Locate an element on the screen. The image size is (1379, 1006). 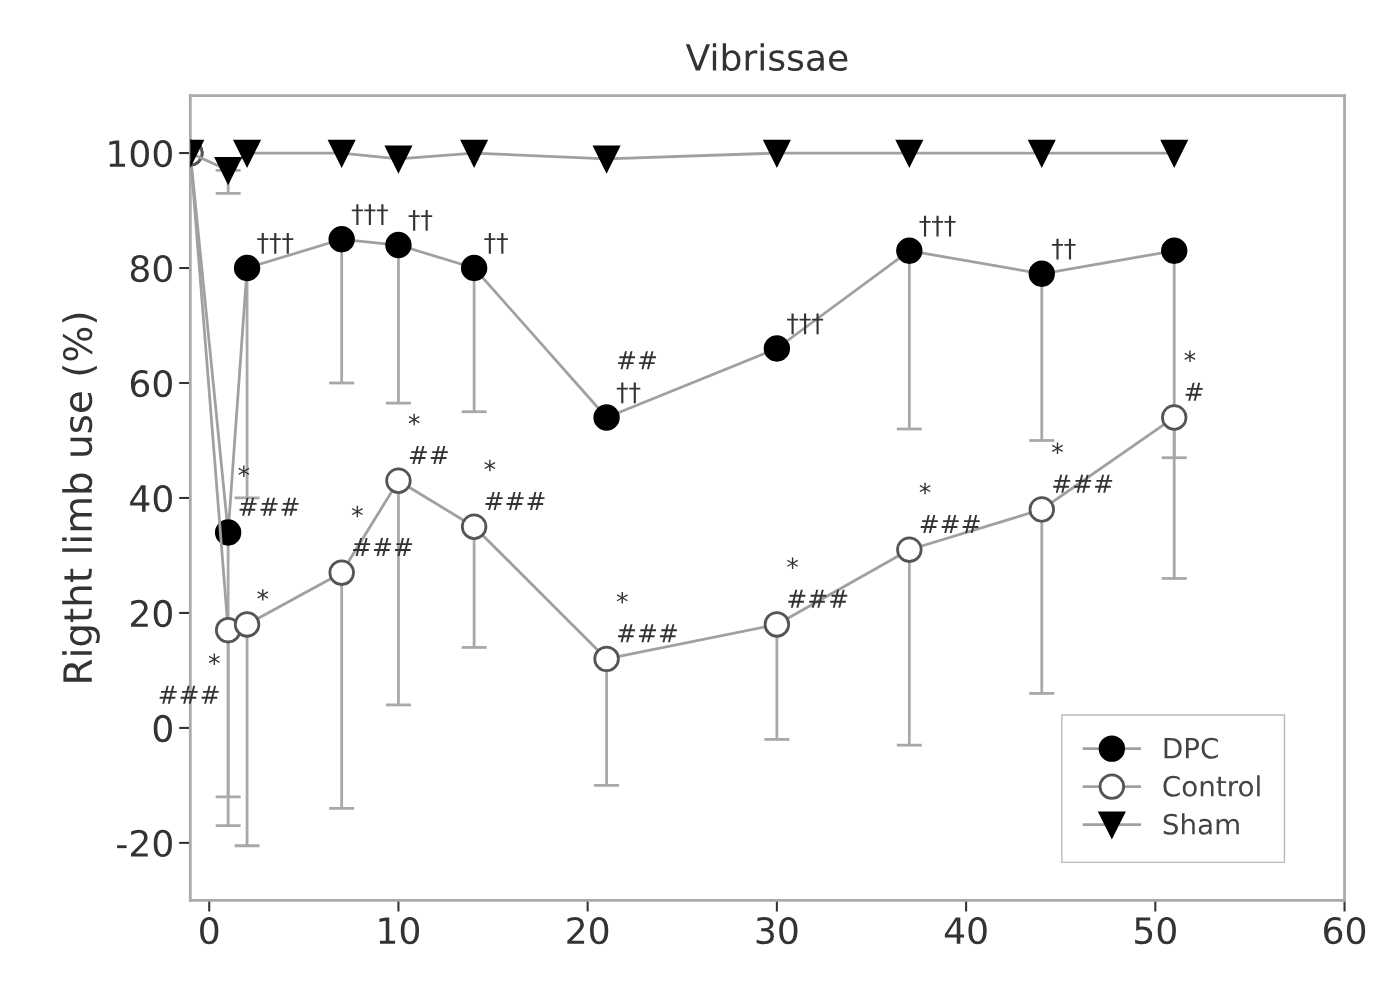
chart-title: Vibrissae is located at coordinates (766, 57).